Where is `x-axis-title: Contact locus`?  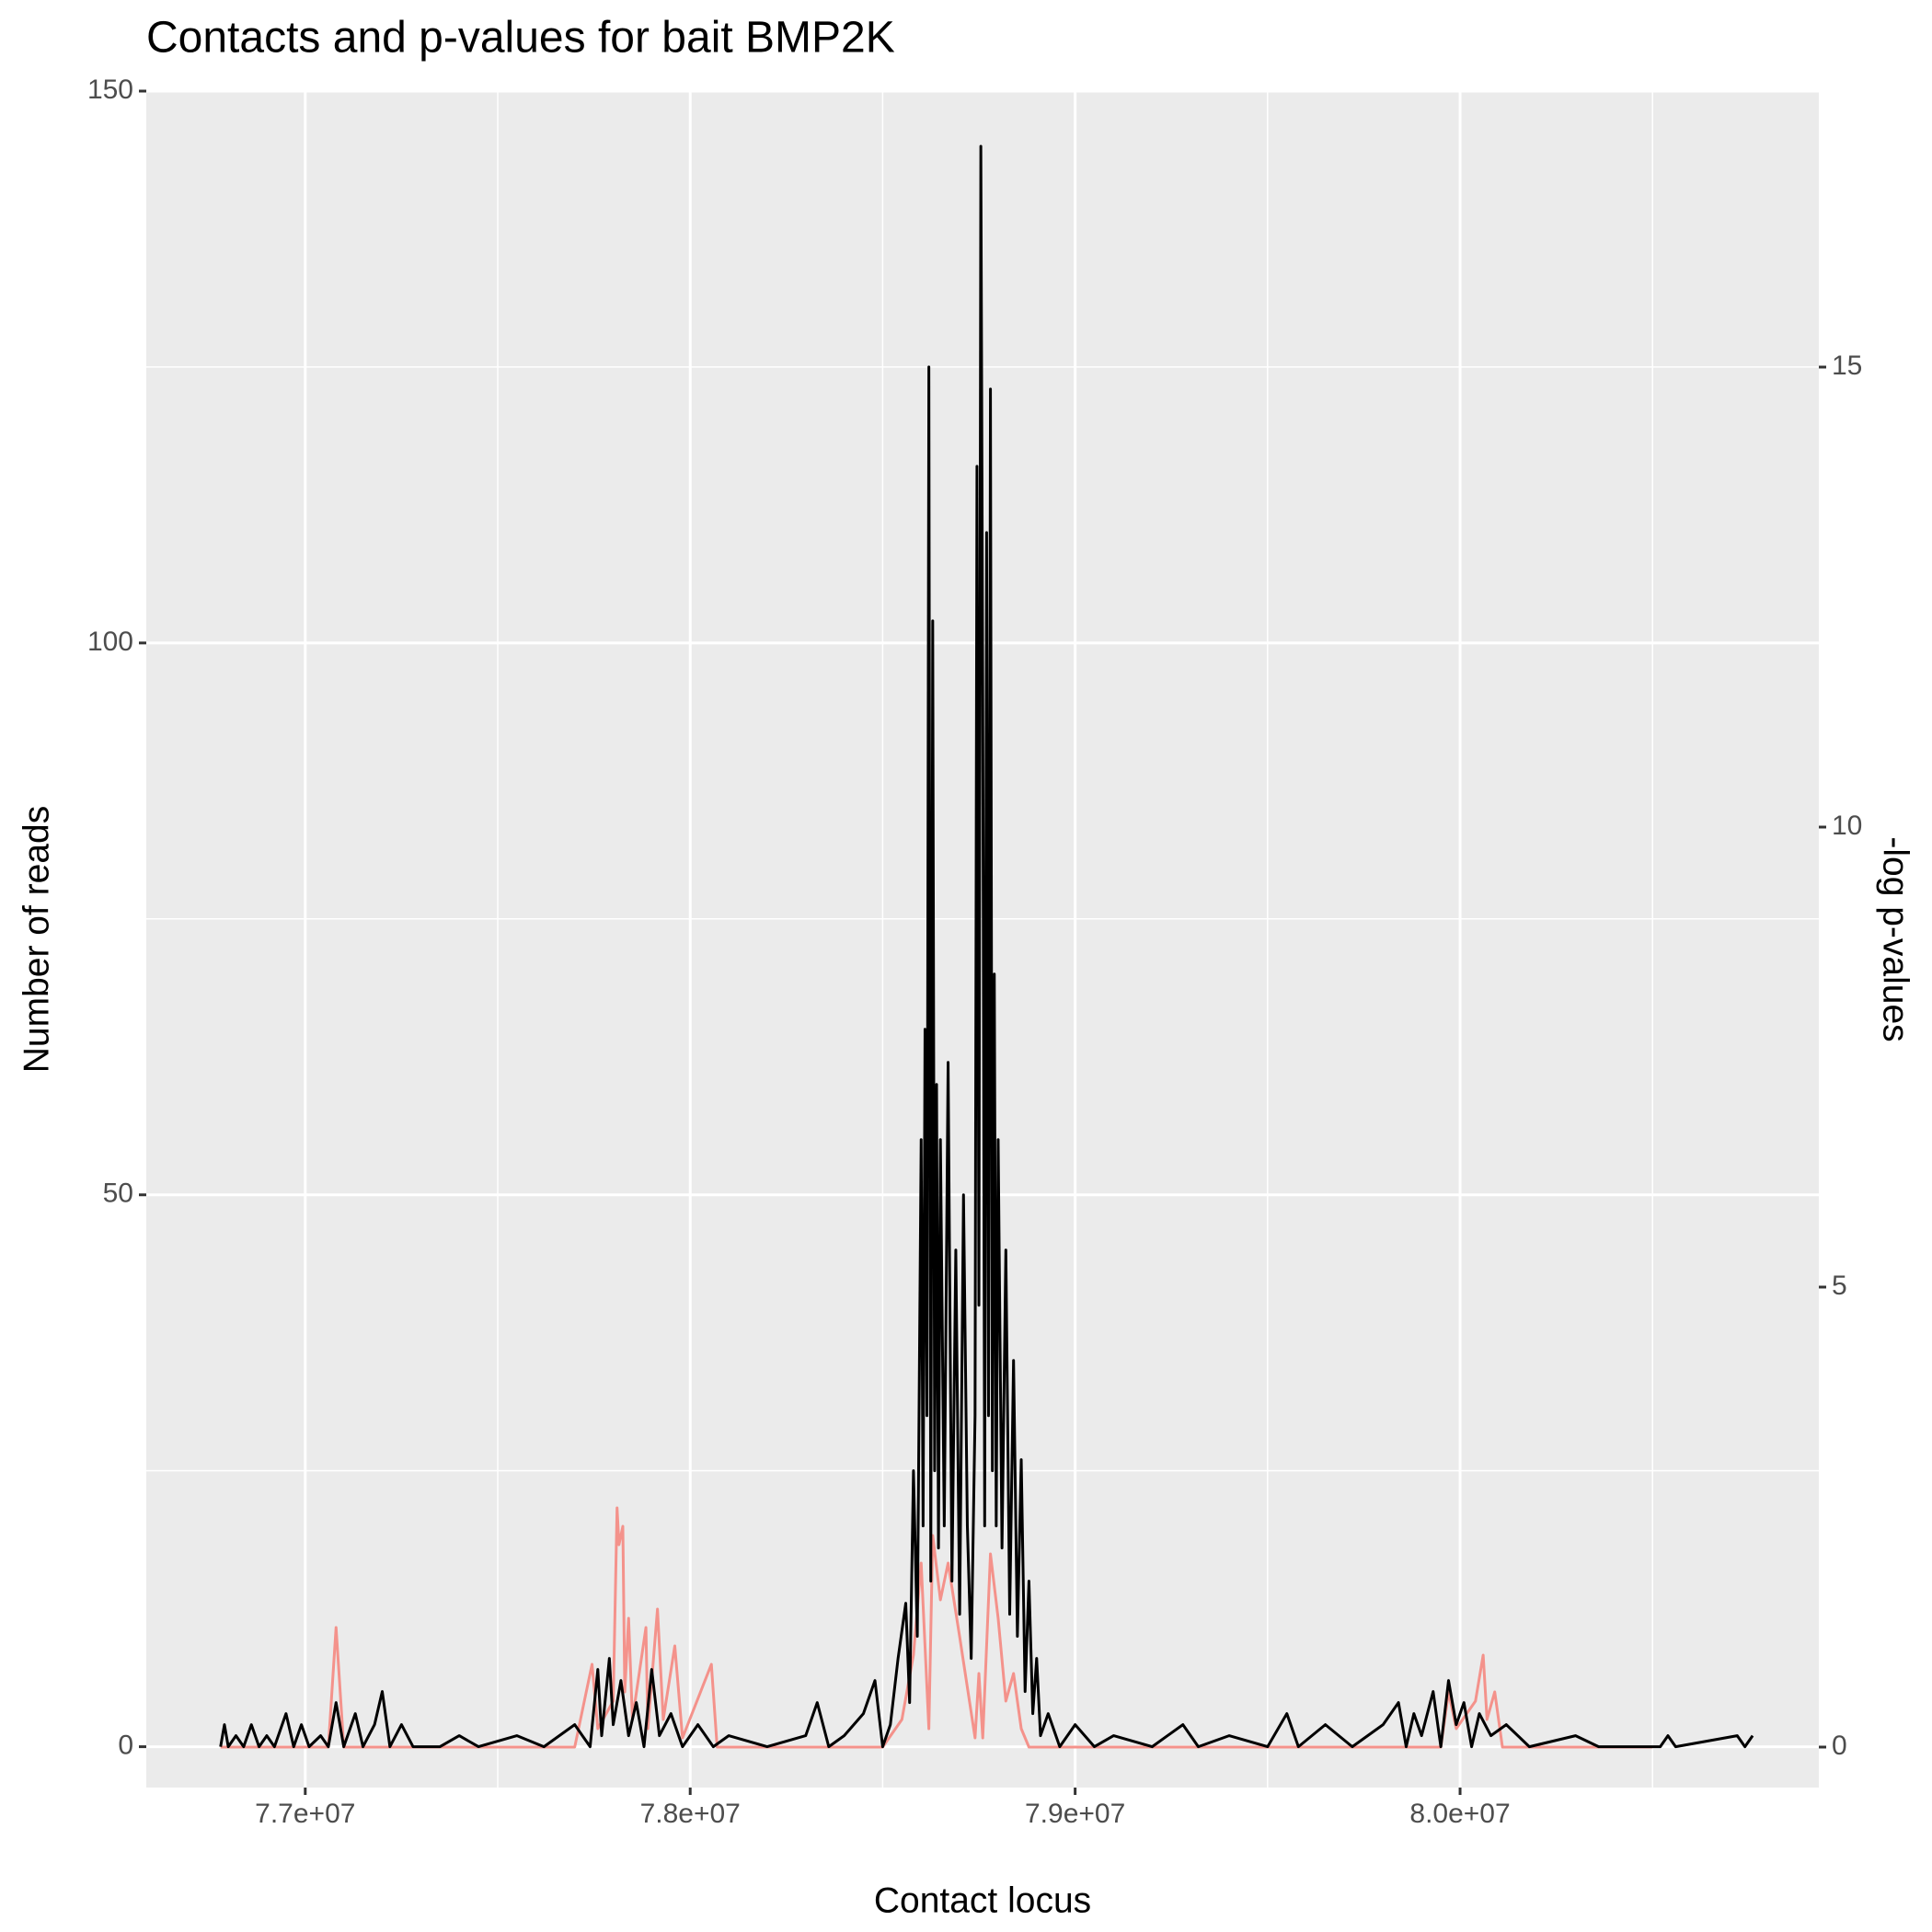 x-axis-title: Contact locus is located at coordinates (982, 1900).